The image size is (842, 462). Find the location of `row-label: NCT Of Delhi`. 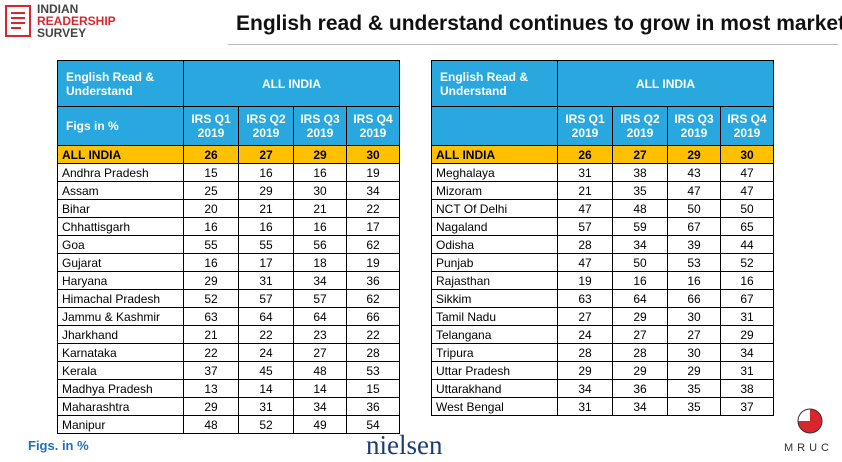

row-label: NCT Of Delhi is located at coordinates (494, 208).